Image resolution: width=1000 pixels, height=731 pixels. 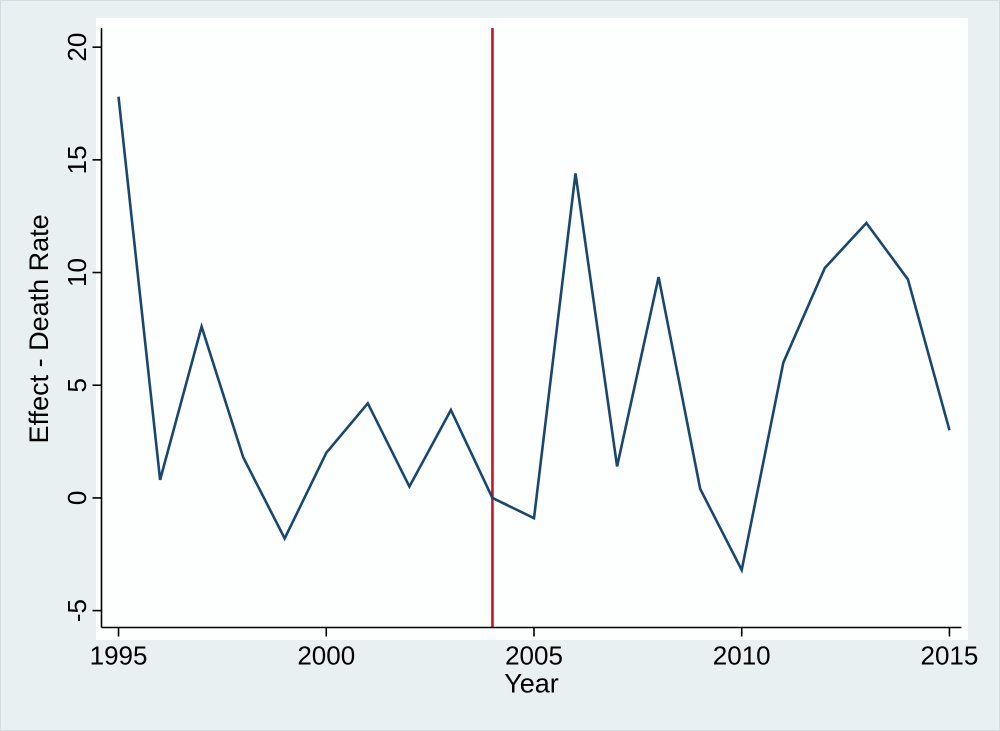 What do you see at coordinates (77, 498) in the screenshot?
I see `y-tick-label: 0` at bounding box center [77, 498].